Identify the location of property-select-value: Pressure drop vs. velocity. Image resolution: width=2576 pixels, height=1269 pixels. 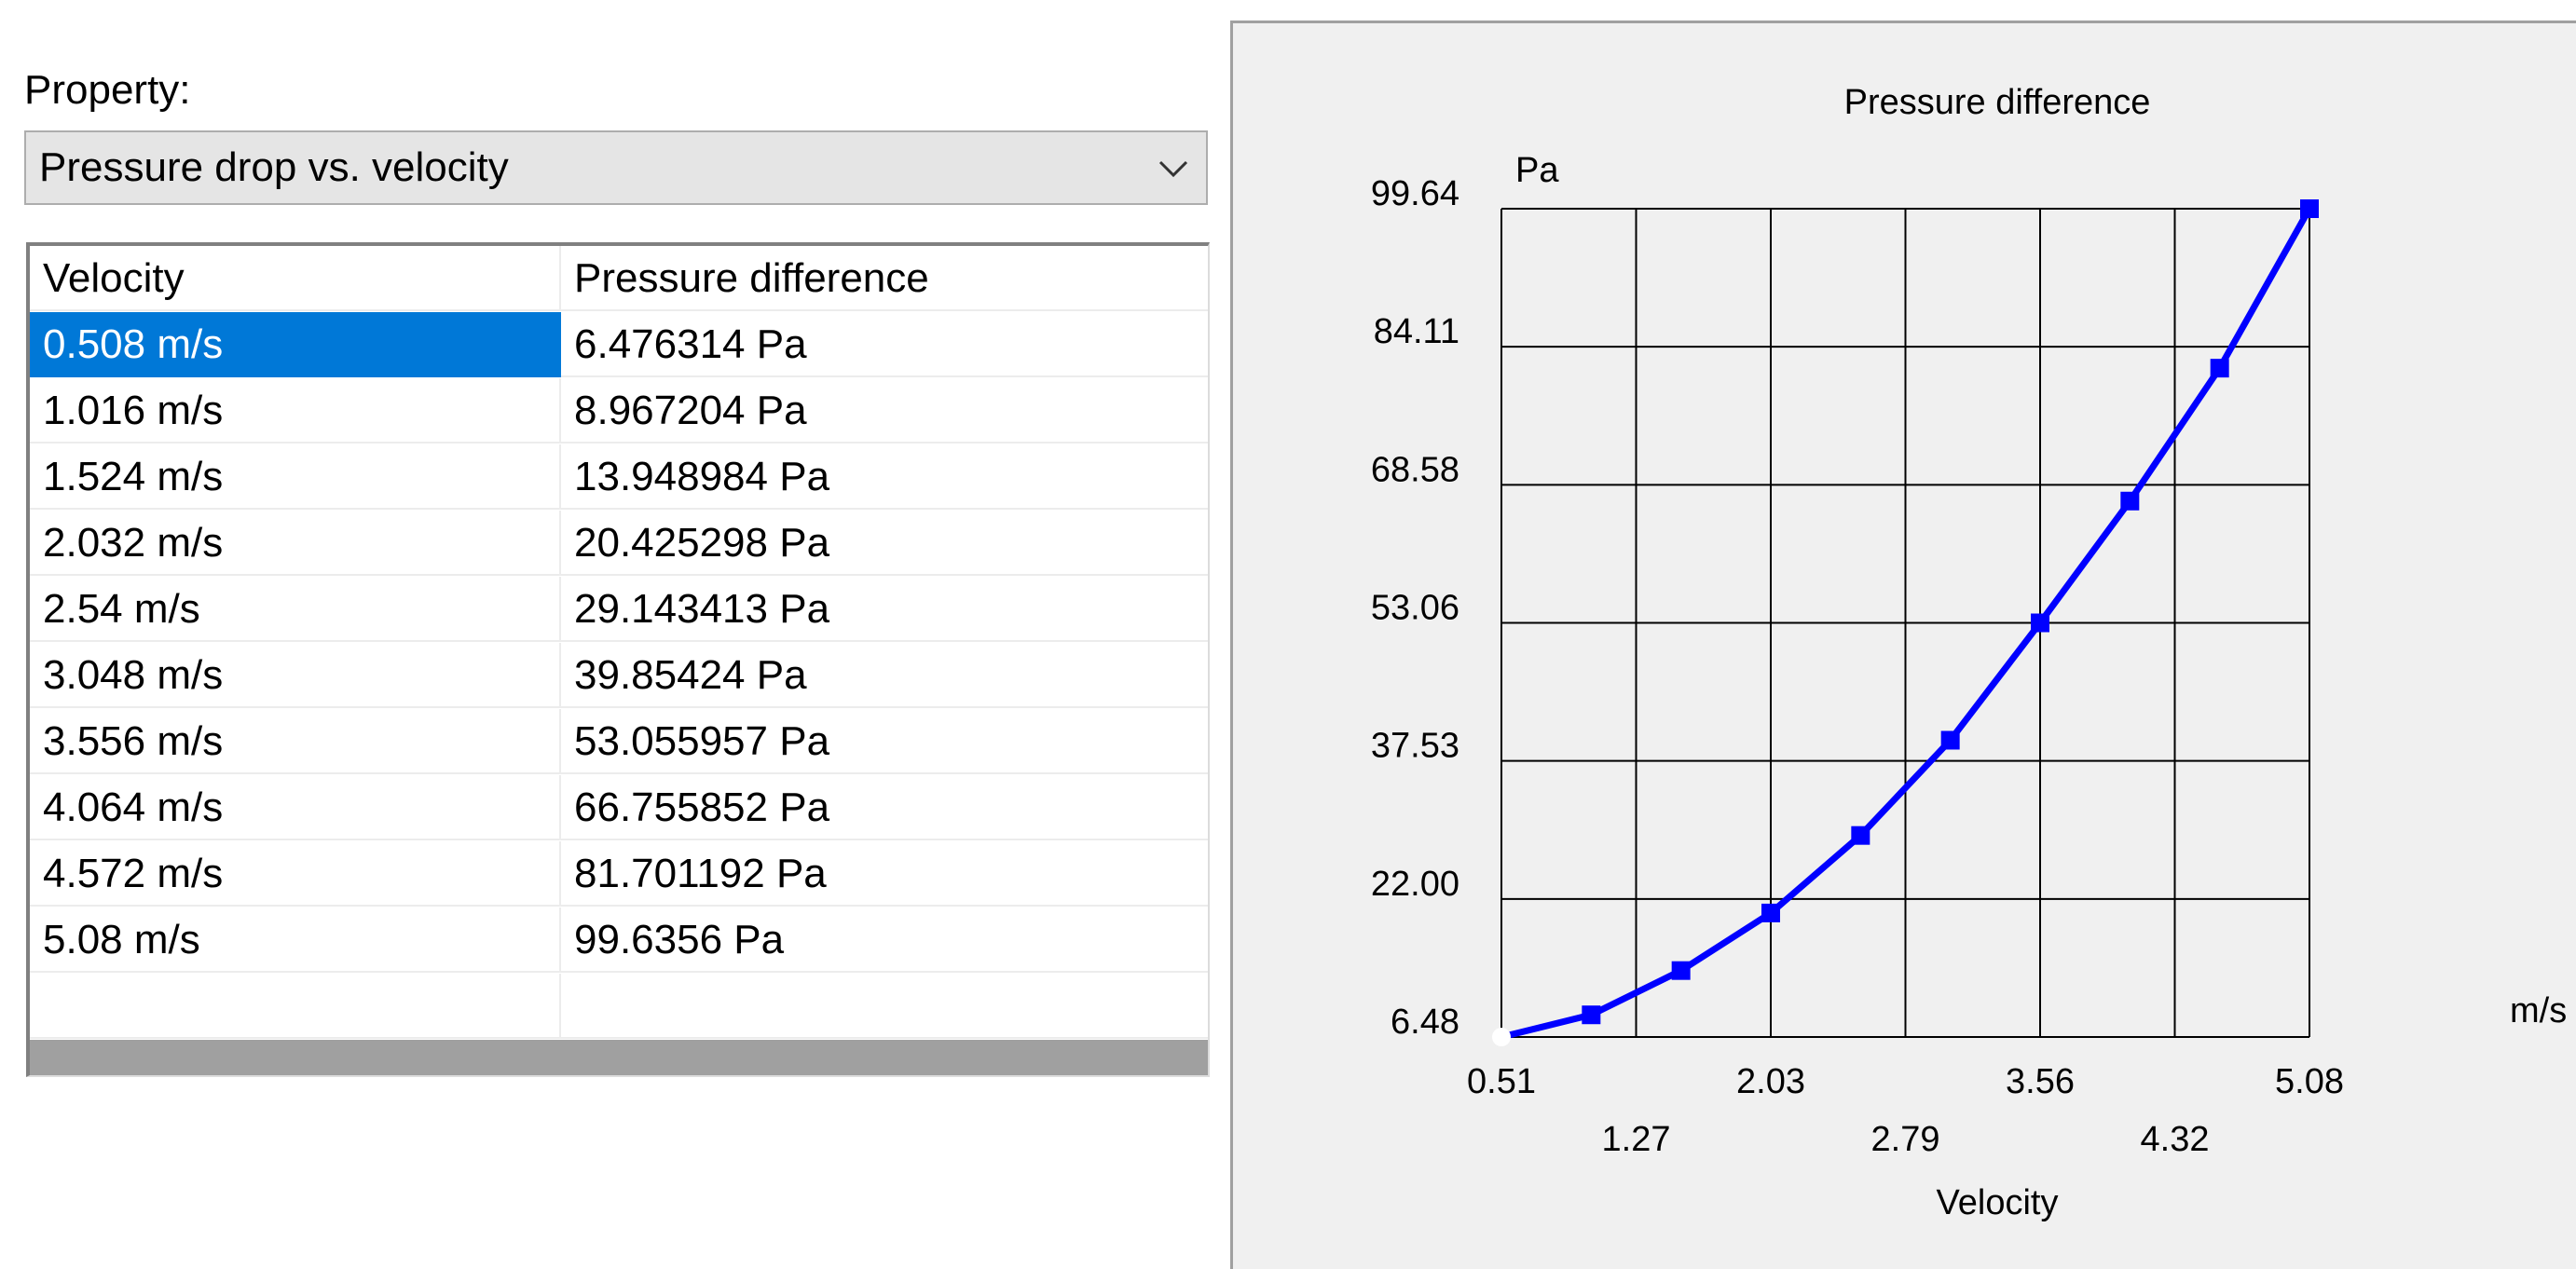
(274, 167).